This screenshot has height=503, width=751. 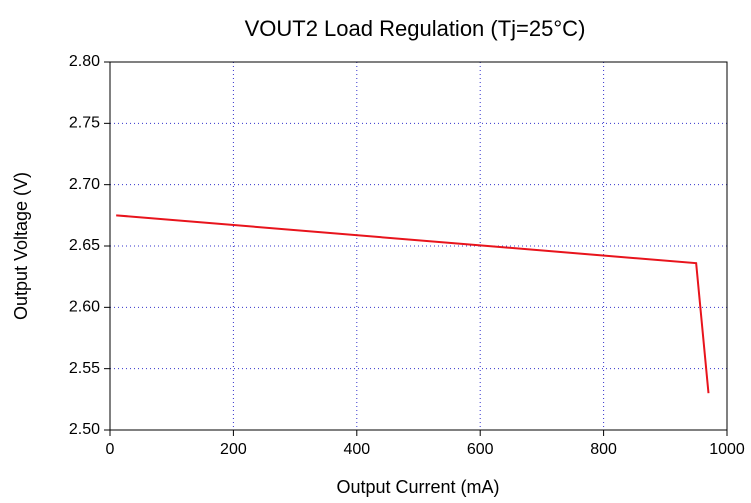 What do you see at coordinates (84, 245) in the screenshot?
I see `y-tick-label: 2.65` at bounding box center [84, 245].